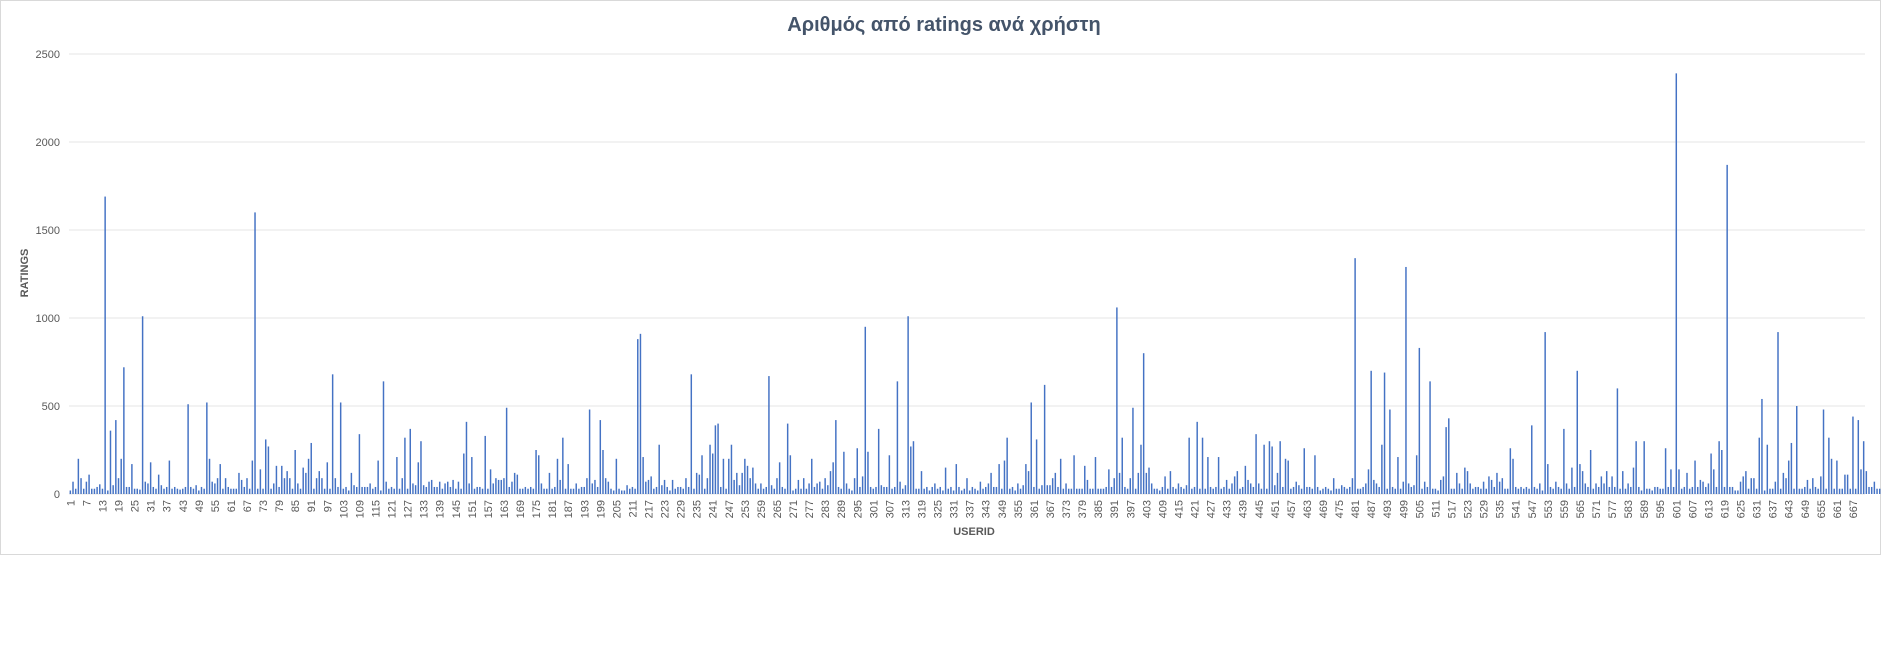  Describe the element at coordinates (393, 509) in the screenshot. I see `x-tick-label: 121` at that location.